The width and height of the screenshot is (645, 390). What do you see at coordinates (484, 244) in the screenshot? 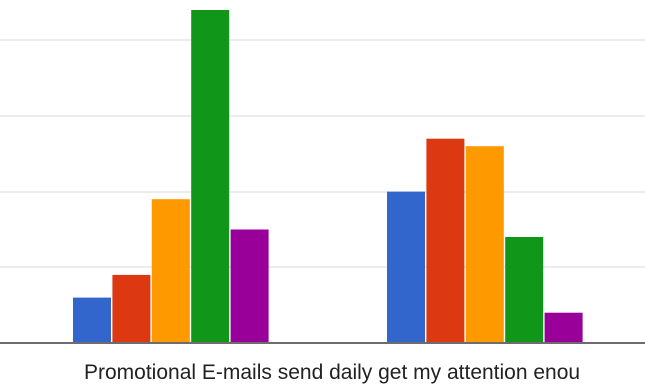
I see `bar-c1-s2` at bounding box center [484, 244].